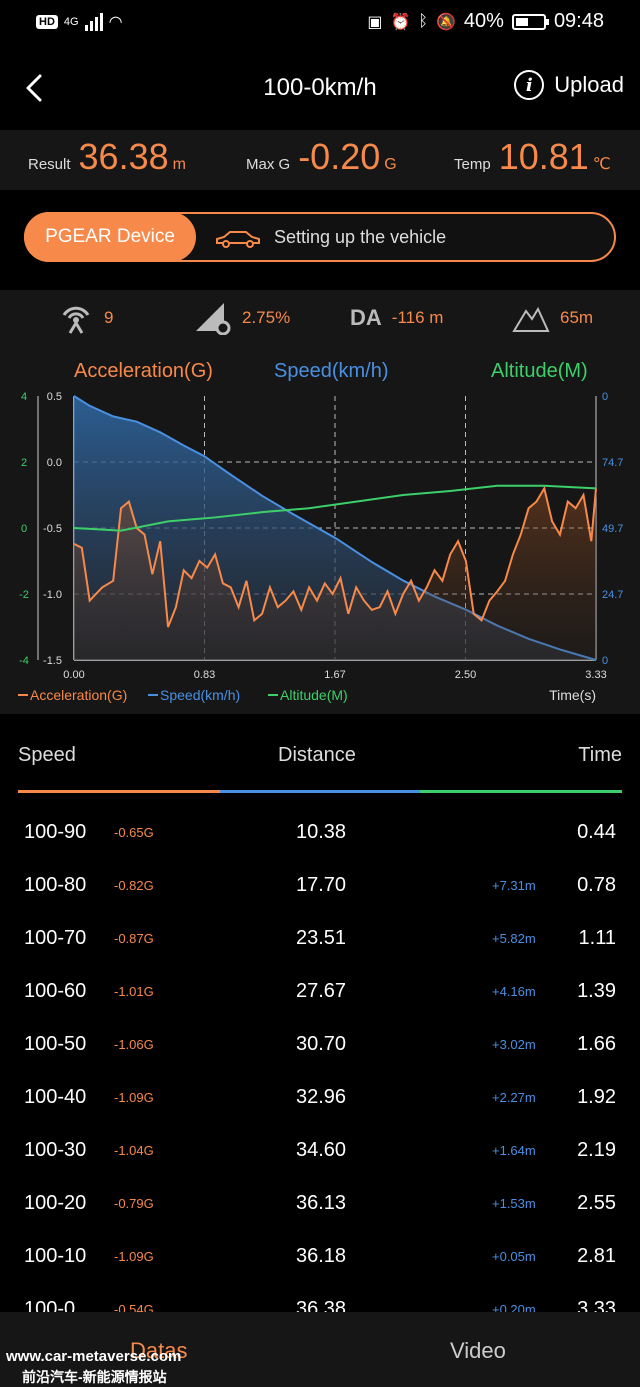 This screenshot has width=640, height=1387. What do you see at coordinates (596, 1044) in the screenshot?
I see `row-time: 1.66` at bounding box center [596, 1044].